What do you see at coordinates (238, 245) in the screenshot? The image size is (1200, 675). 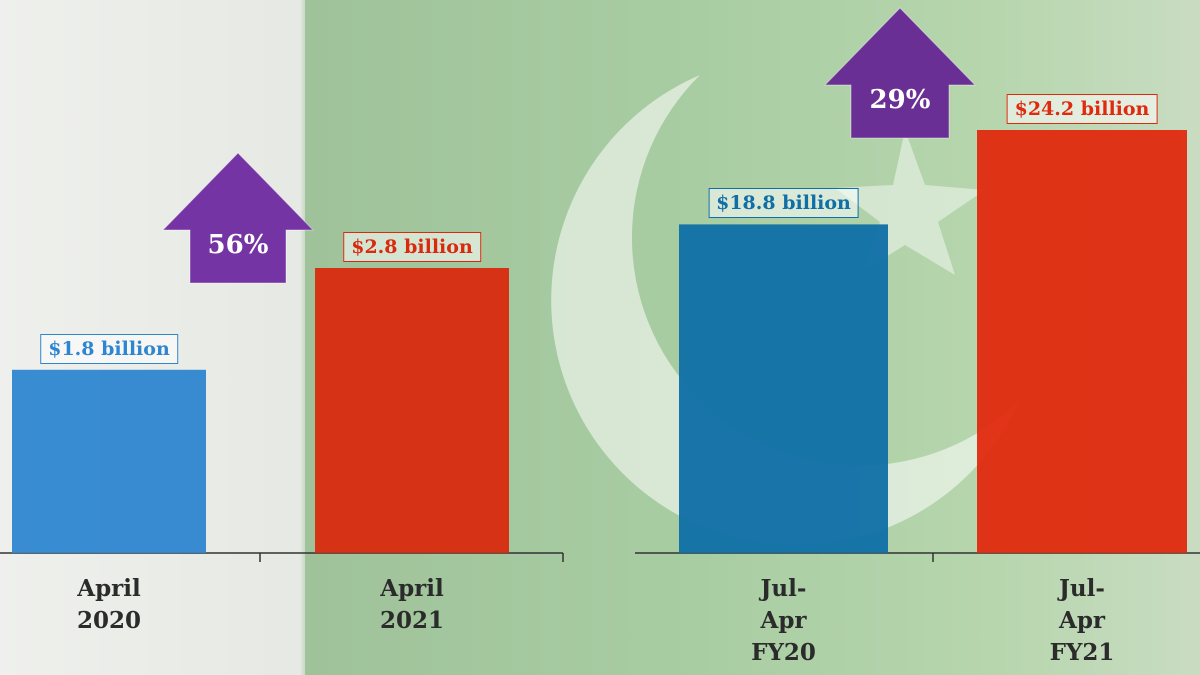 I see `growth-label: 56%` at bounding box center [238, 245].